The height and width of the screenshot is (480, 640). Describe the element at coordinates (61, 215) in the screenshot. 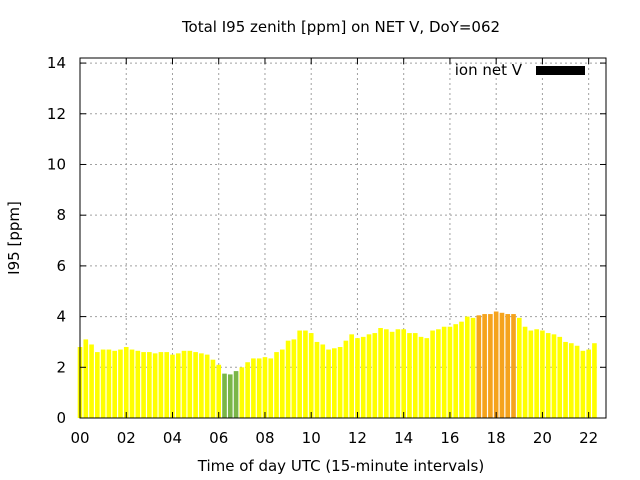

I see `y-tick-label: 8` at that location.